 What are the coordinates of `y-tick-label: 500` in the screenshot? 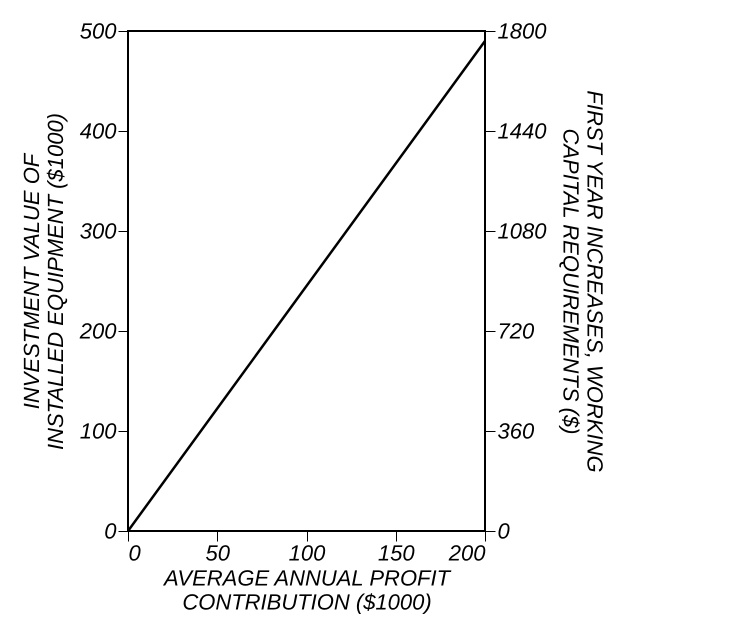 It's located at (99, 31).